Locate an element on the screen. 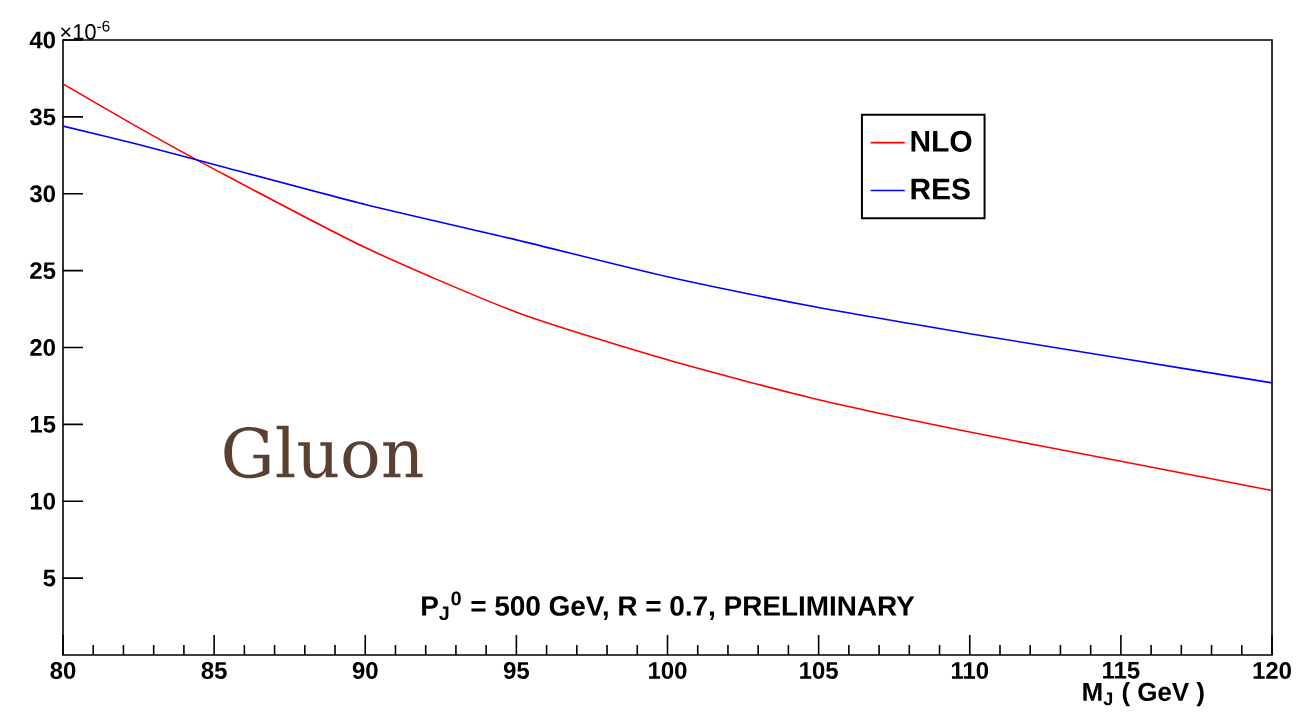 This screenshot has width=1310, height=725. x-tick-label: 80 is located at coordinates (63, 670).